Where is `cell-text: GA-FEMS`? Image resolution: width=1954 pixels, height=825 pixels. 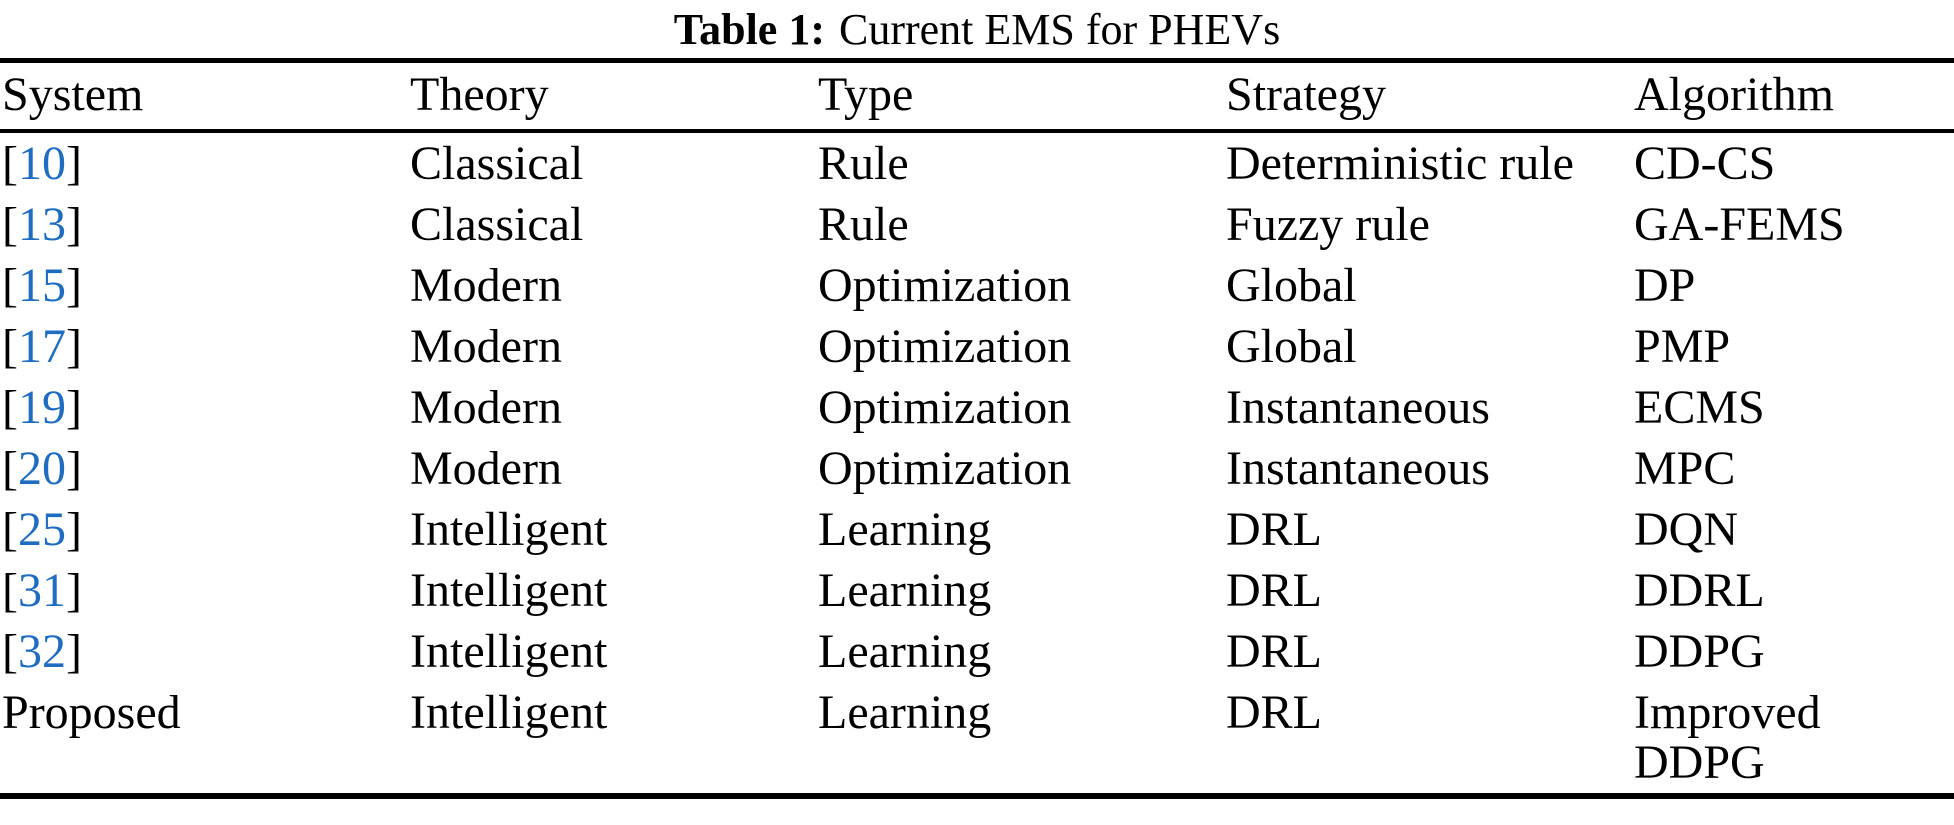 cell-text: GA-FEMS is located at coordinates (1739, 224).